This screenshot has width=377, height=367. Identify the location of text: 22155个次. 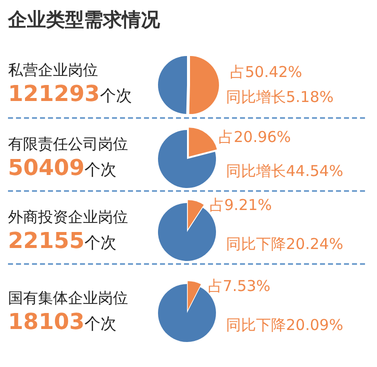
(62, 241).